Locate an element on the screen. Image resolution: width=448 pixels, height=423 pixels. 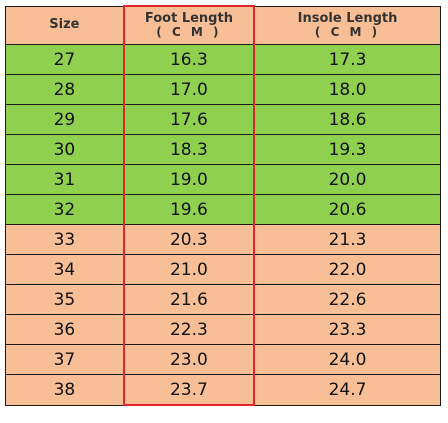
size-cell: 35 is located at coordinates (64, 299).